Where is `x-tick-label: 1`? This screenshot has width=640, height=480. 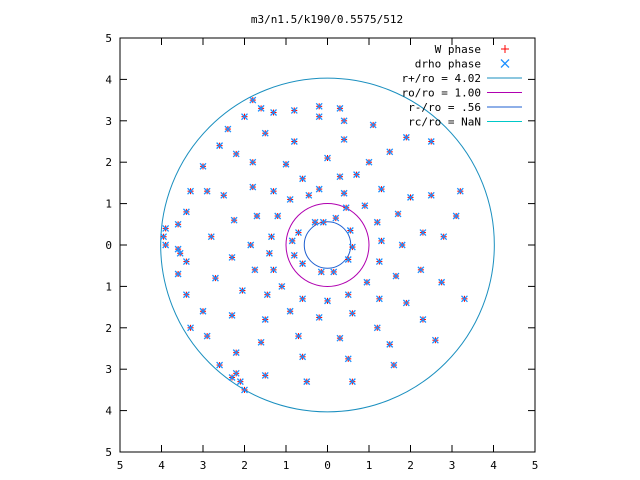
x-tick-label: 1 is located at coordinates (286, 465).